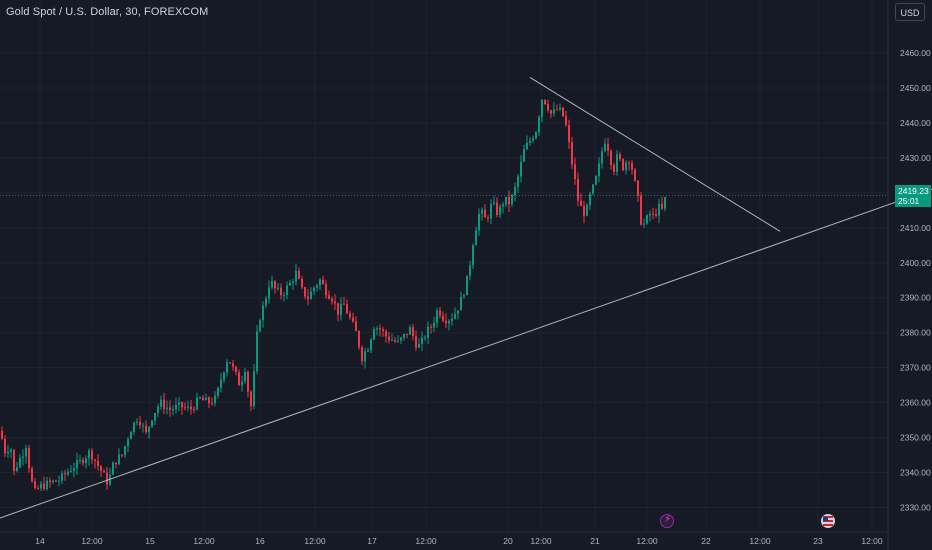  I want to click on lightning-event-icon: ⚡, so click(667, 521).